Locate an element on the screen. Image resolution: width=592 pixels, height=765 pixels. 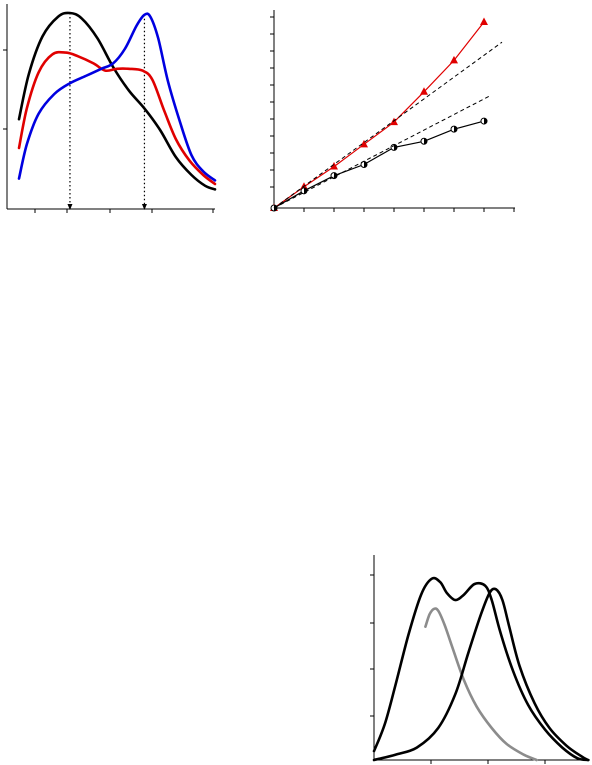
chart-right-linear is located at coordinates (392, 111).